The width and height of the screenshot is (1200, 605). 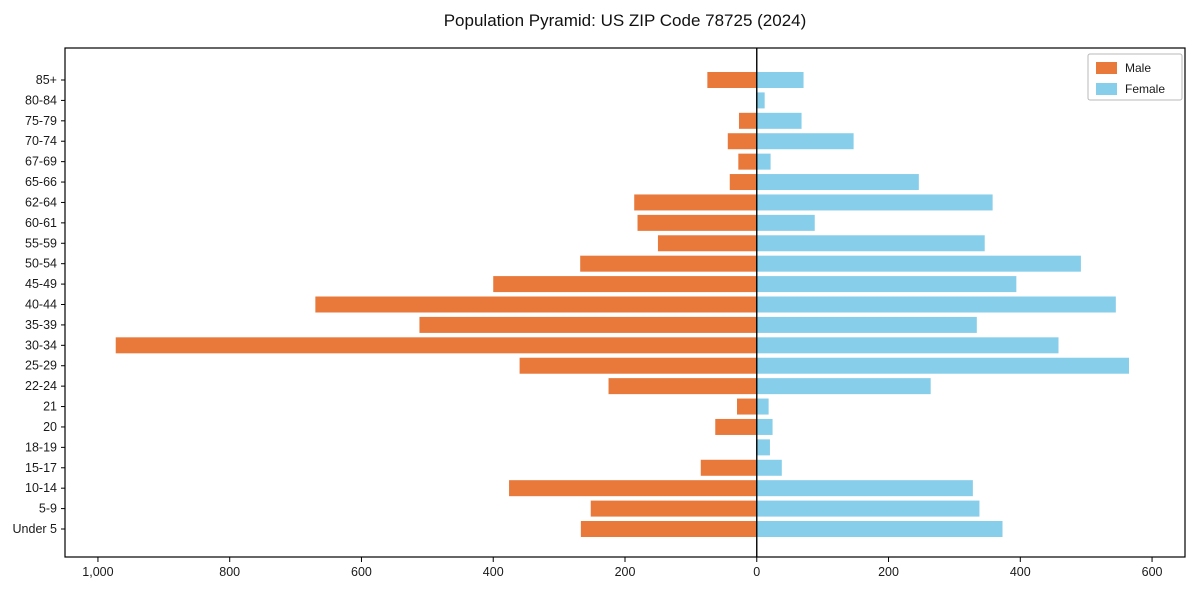 I want to click on y-tick-label: 62-64, so click(x=41, y=202).